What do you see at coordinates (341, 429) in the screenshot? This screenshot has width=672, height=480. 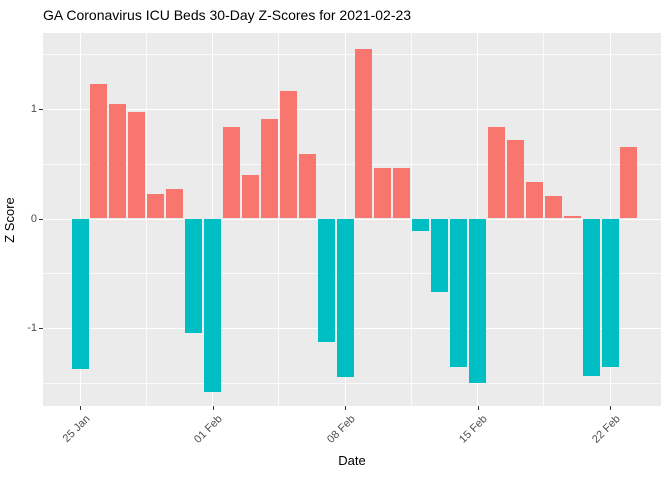 I see `x-tick-label: 08 Feb` at bounding box center [341, 429].